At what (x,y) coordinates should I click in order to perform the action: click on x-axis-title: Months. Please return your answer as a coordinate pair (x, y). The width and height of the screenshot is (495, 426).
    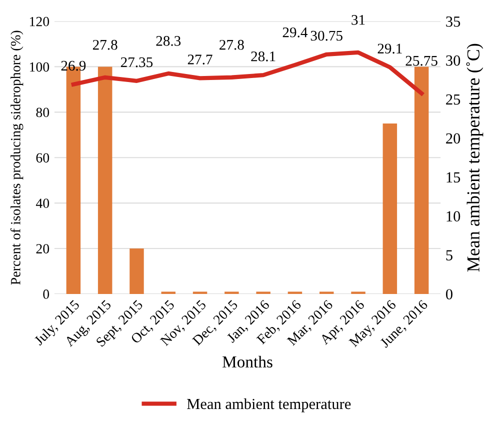
    Looking at the image, I should click on (247, 362).